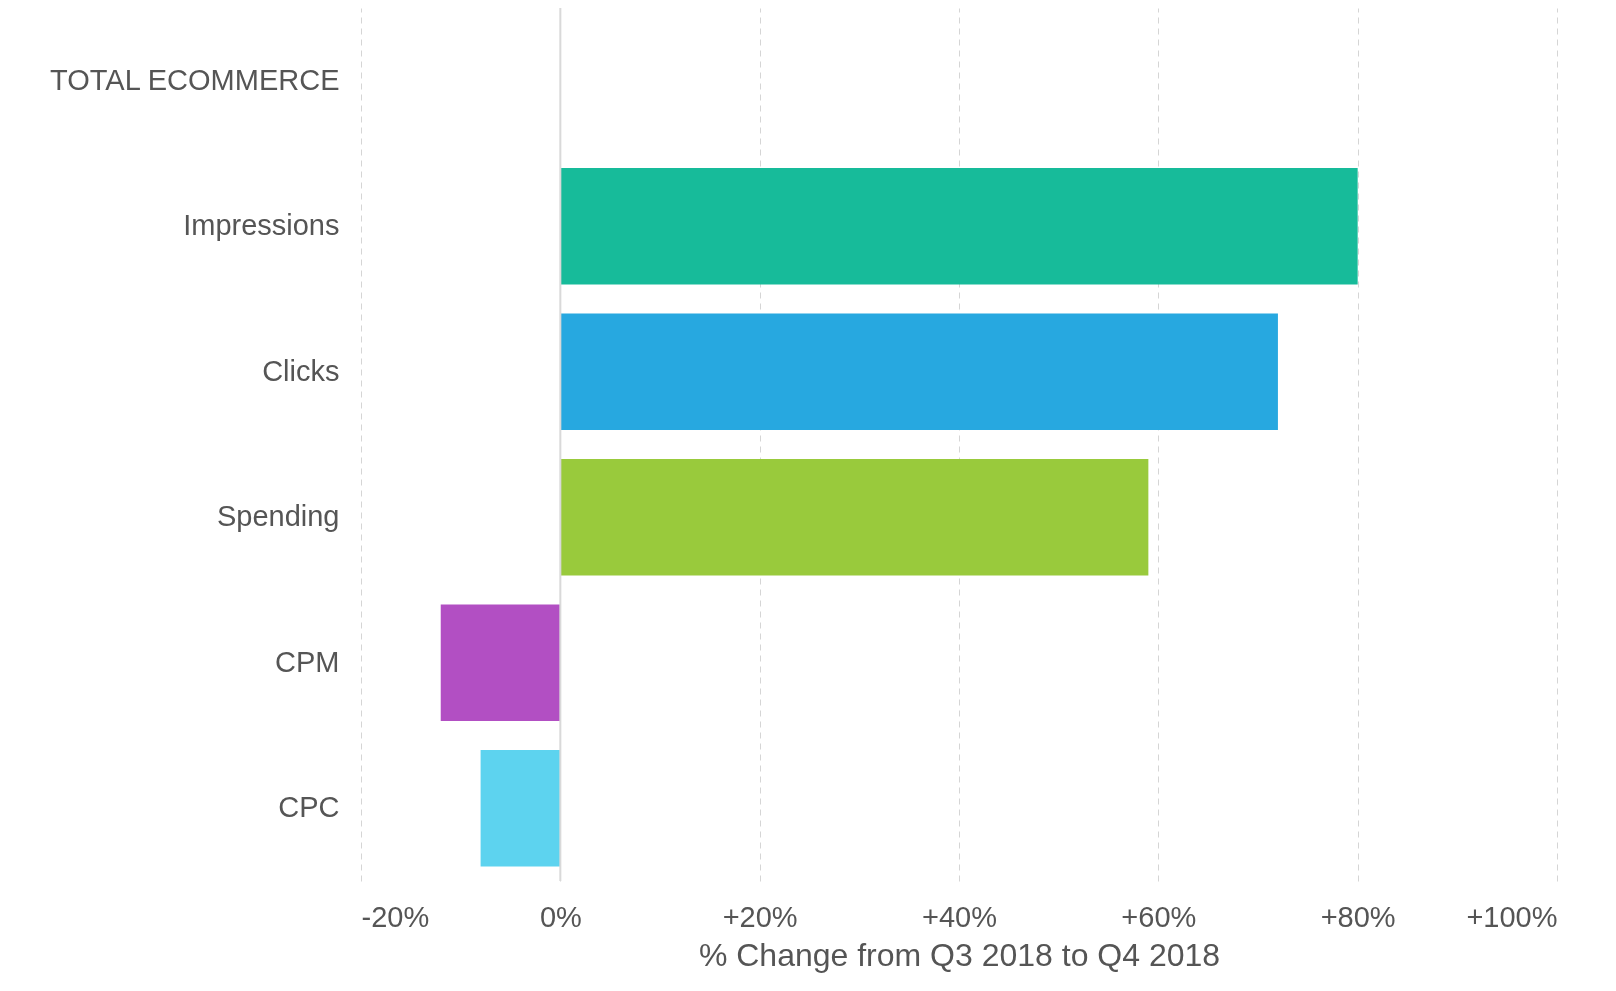 The width and height of the screenshot is (1616, 991). What do you see at coordinates (278, 516) in the screenshot?
I see `y-tick-label: Spending` at bounding box center [278, 516].